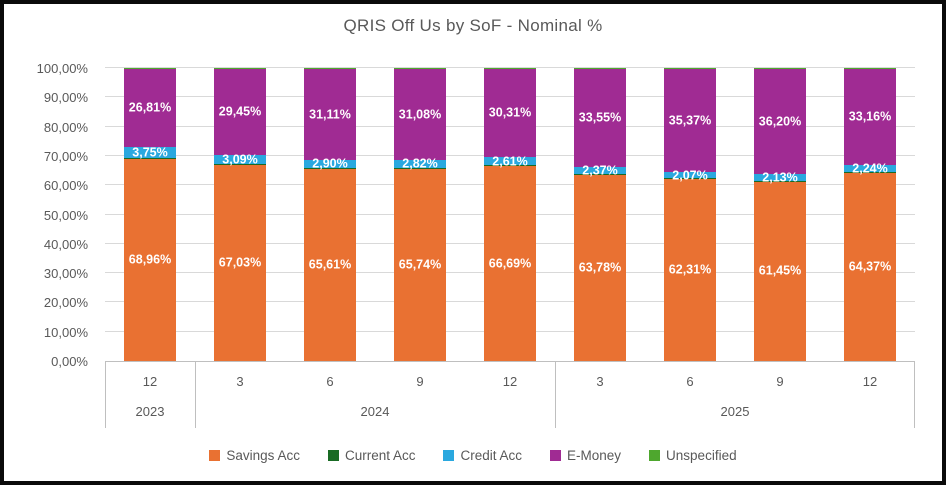 Image resolution: width=946 pixels, height=485 pixels. I want to click on y-tick-label: 80,00%, so click(65, 127).